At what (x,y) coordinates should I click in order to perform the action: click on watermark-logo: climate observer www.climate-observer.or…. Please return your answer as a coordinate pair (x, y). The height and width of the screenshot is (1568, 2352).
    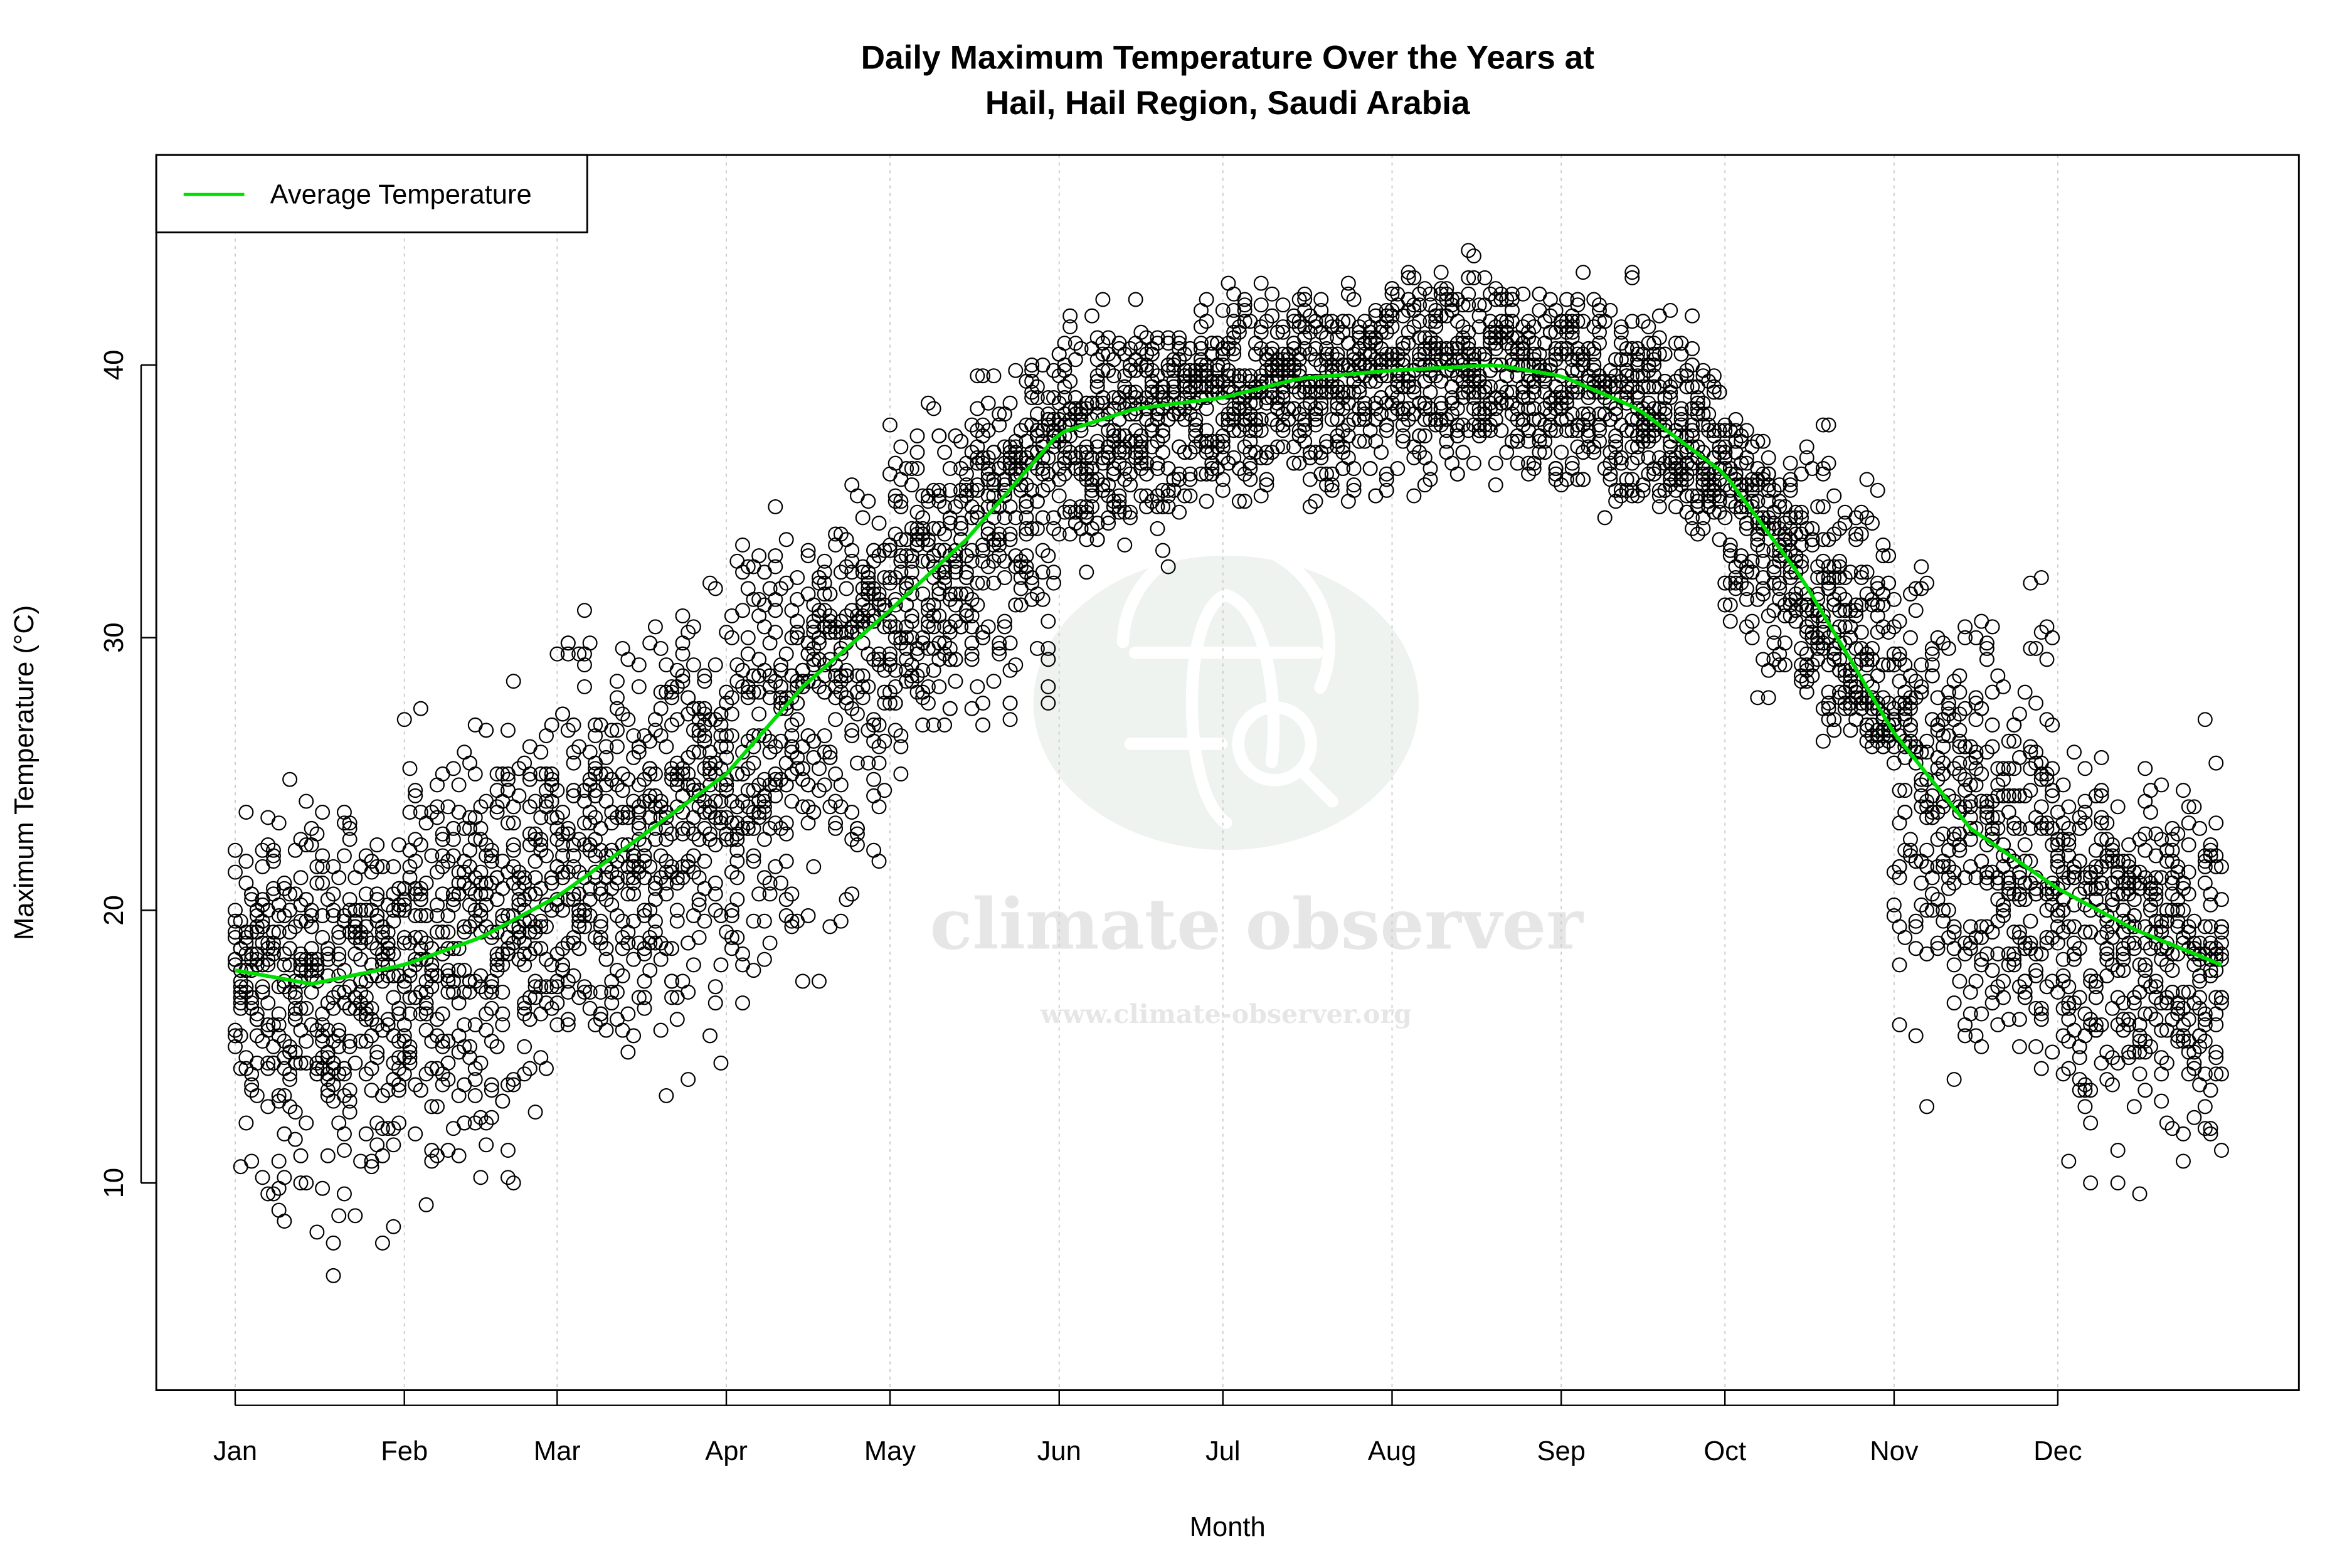
    Looking at the image, I should click on (1257, 782).